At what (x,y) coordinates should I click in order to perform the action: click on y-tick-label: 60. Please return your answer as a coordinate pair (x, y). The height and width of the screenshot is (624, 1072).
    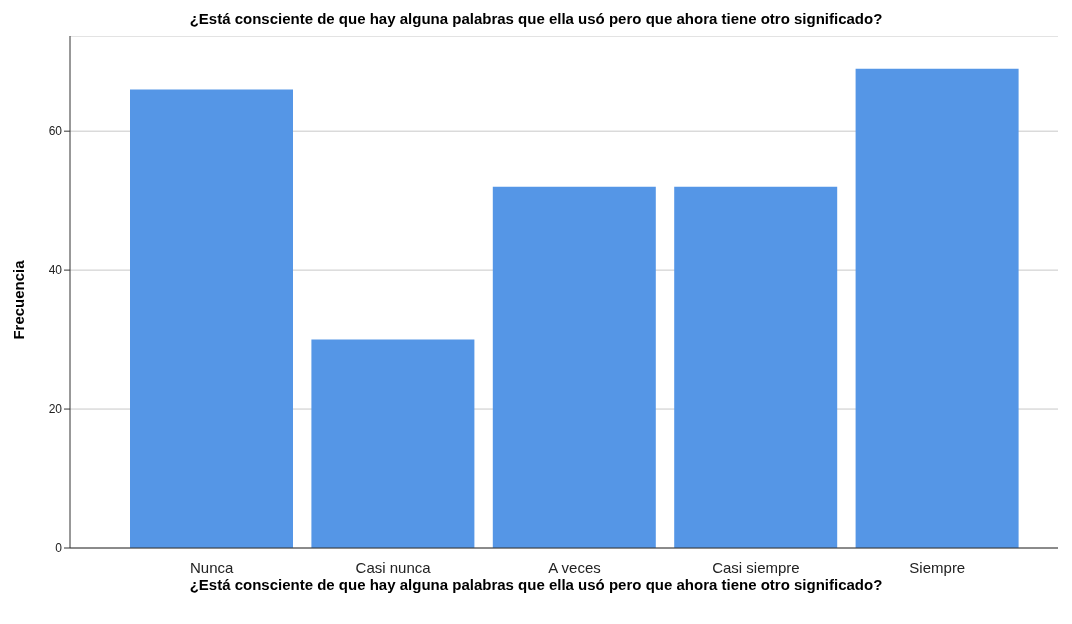
    Looking at the image, I should click on (55, 131).